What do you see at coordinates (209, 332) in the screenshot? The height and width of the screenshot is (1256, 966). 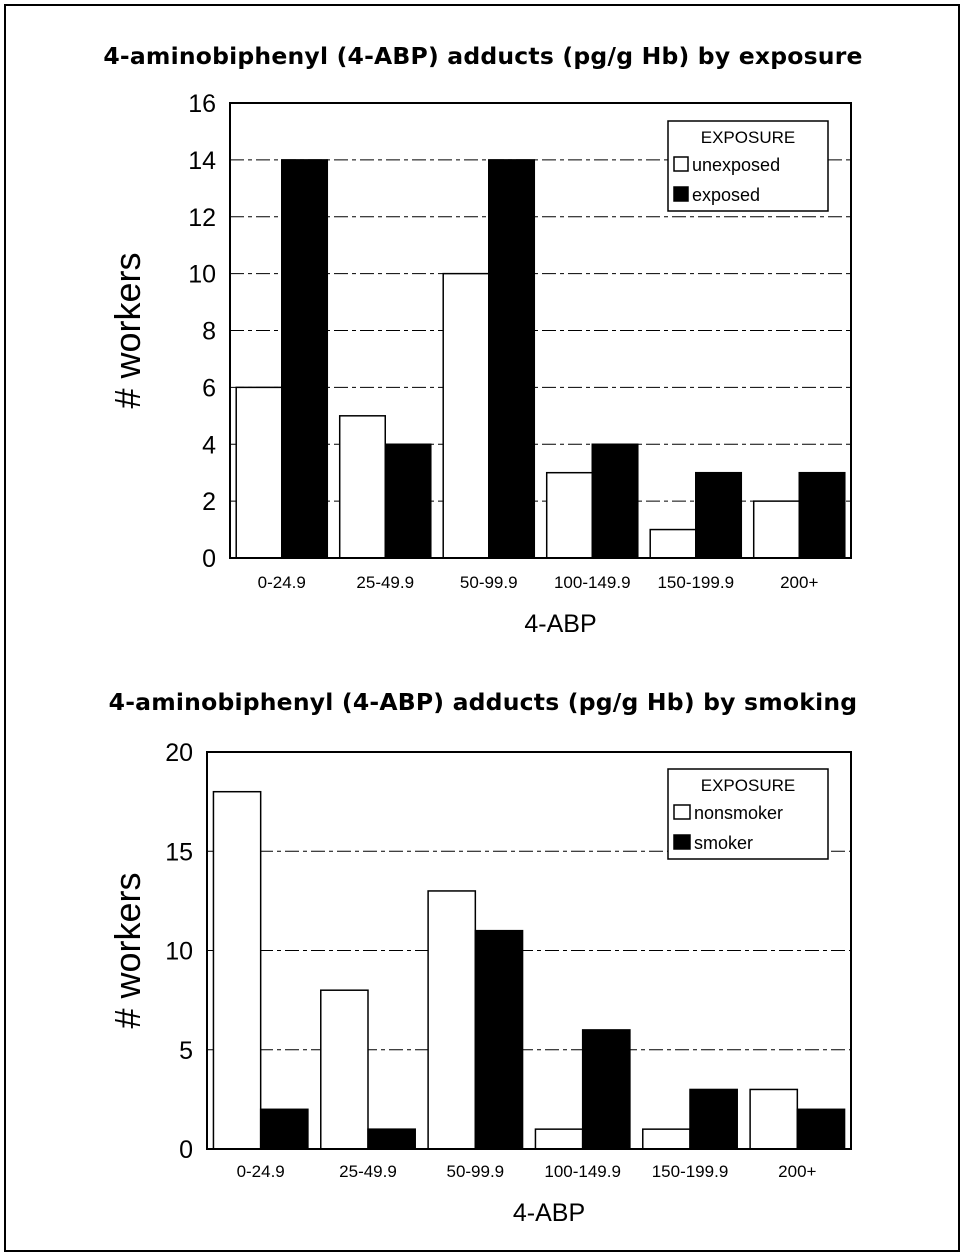 I see `y-tick-label: 8` at bounding box center [209, 332].